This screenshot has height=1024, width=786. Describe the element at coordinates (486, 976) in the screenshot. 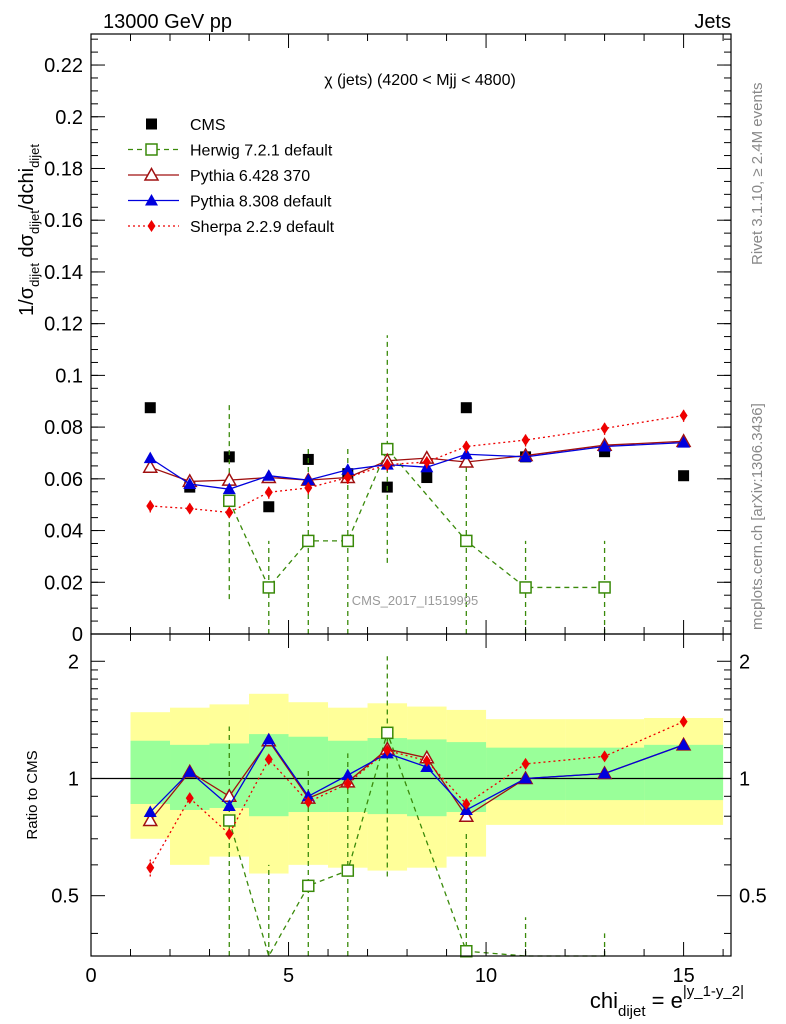

I see `x-tick-label: 10` at that location.